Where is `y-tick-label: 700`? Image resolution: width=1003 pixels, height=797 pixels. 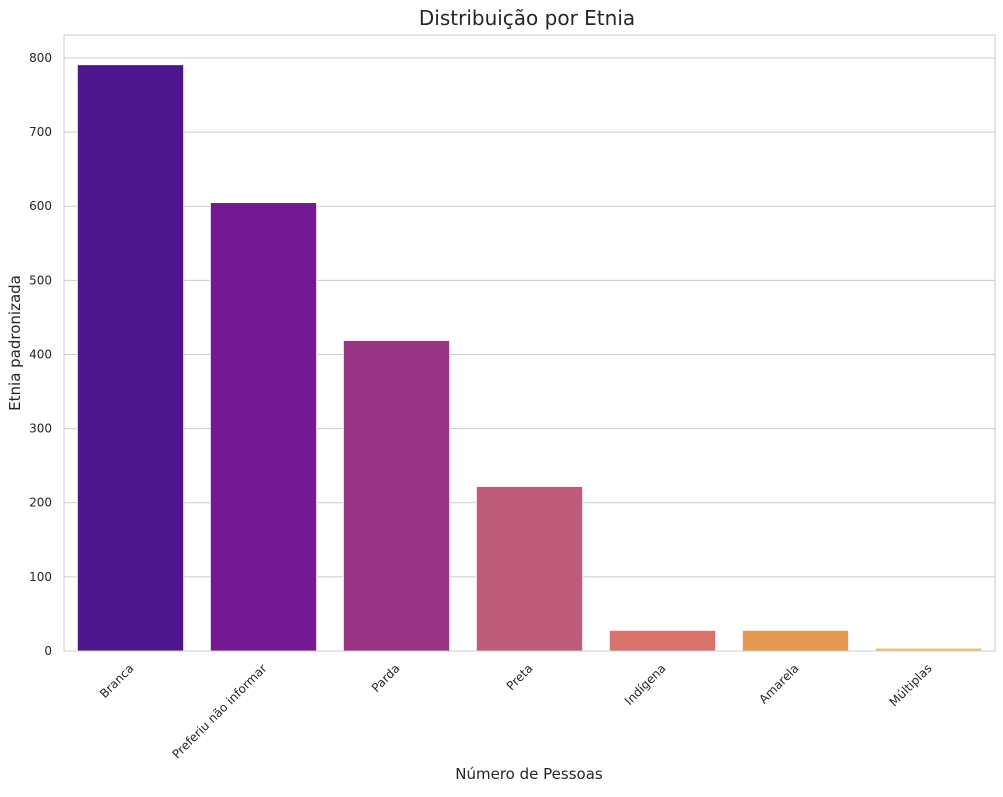
y-tick-label: 700 is located at coordinates (40, 132).